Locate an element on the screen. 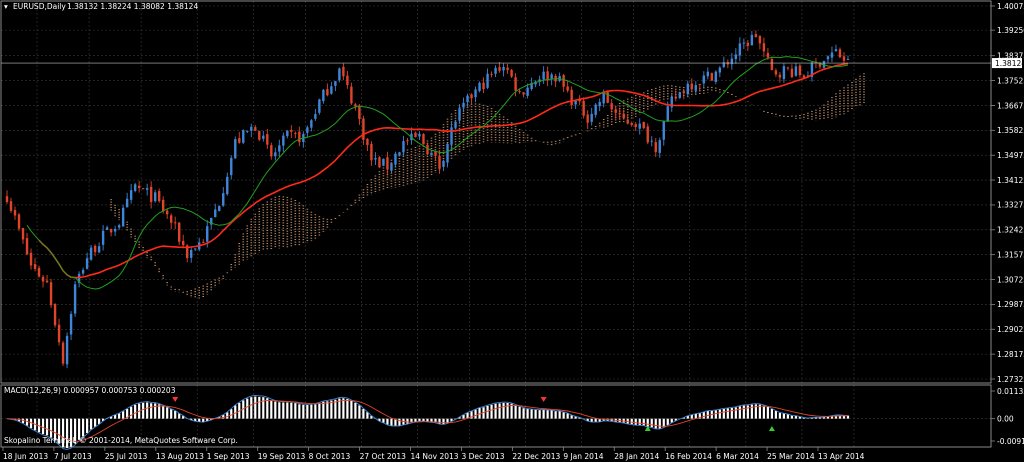 This screenshot has height=462, width=1024. price-tick-label: 1.36675 is located at coordinates (1010, 105).